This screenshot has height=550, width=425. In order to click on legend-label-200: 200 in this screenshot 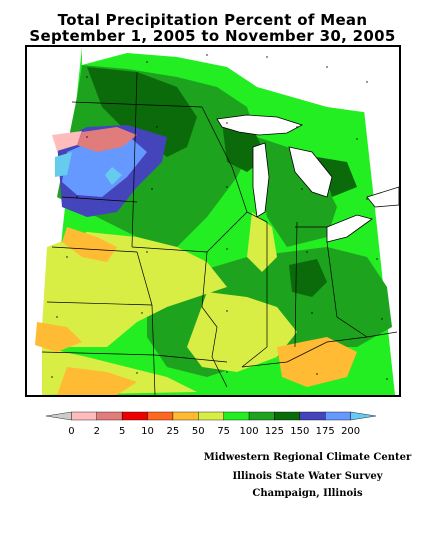, I will do `click(351, 431)`.